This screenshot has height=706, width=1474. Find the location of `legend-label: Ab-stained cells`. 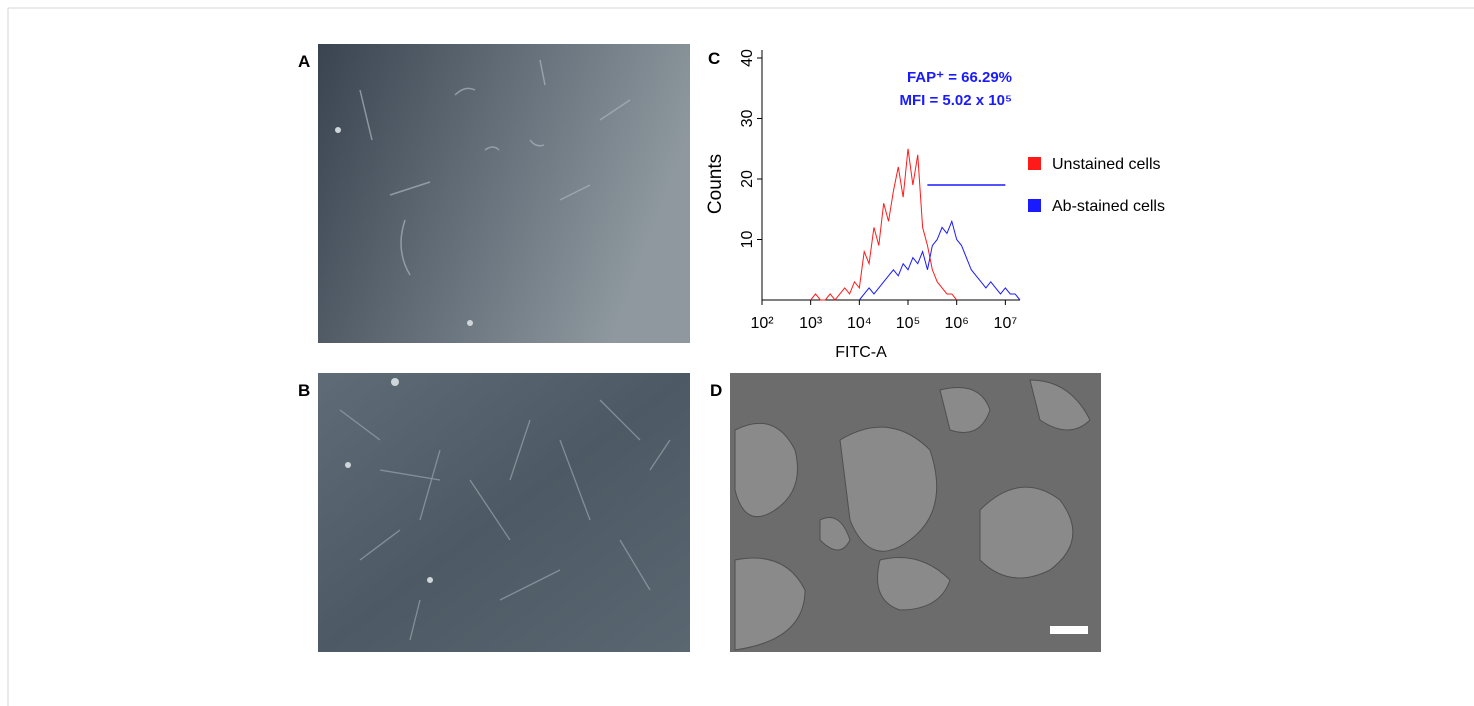

legend-label: Ab-stained cells is located at coordinates (1108, 206).